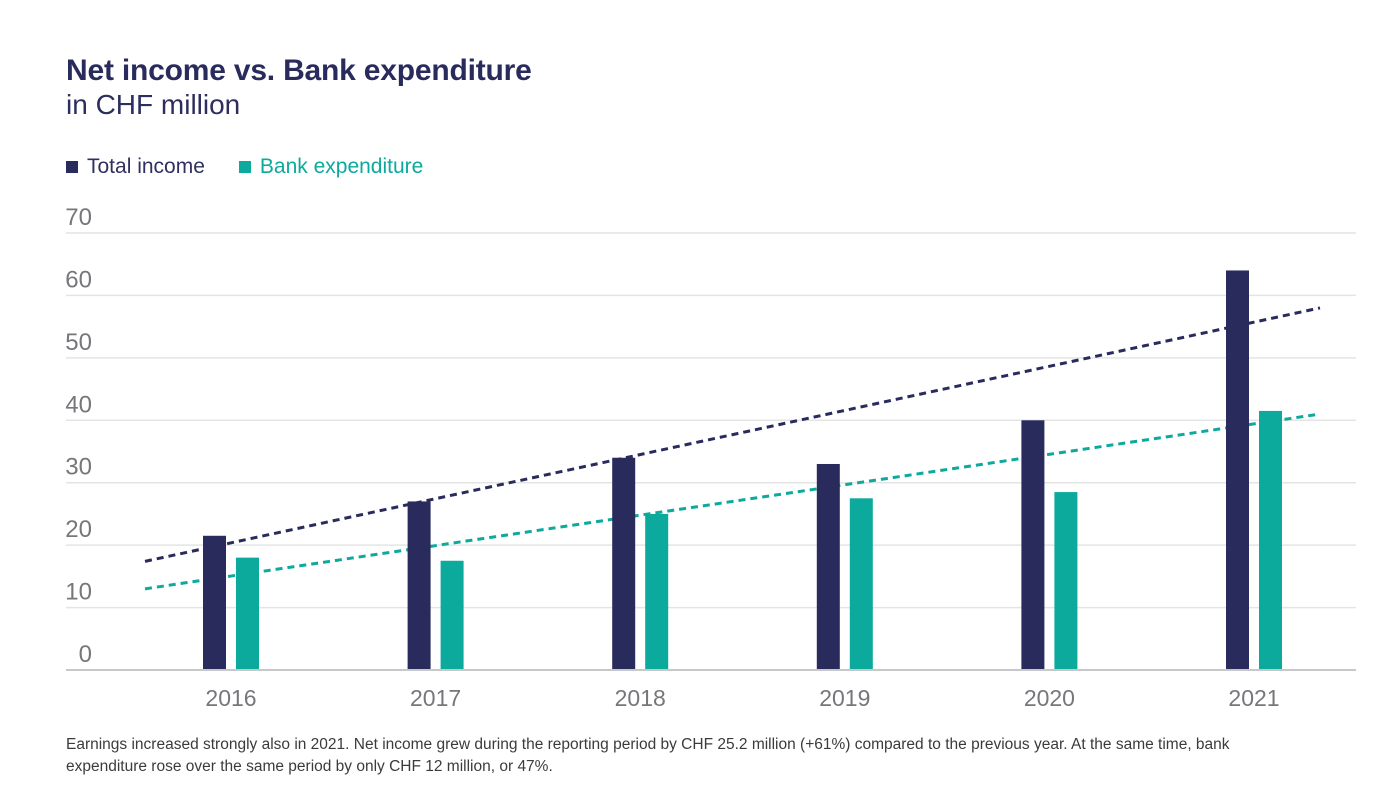 The height and width of the screenshot is (800, 1400). I want to click on legend-item-total-income: Total income, so click(135, 167).